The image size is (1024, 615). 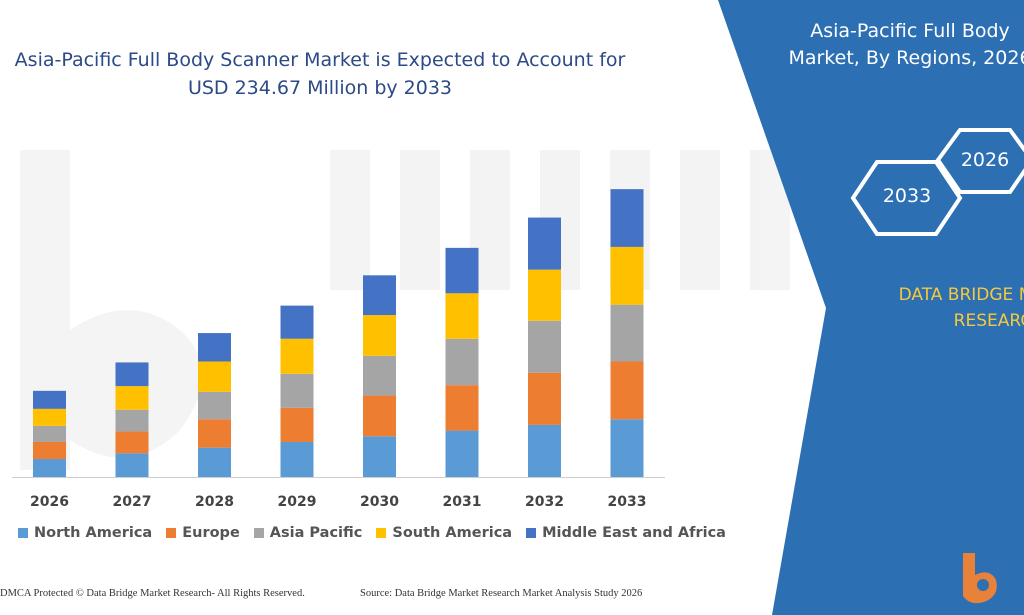 I want to click on hexagon-left-label: 2033, so click(x=907, y=196).